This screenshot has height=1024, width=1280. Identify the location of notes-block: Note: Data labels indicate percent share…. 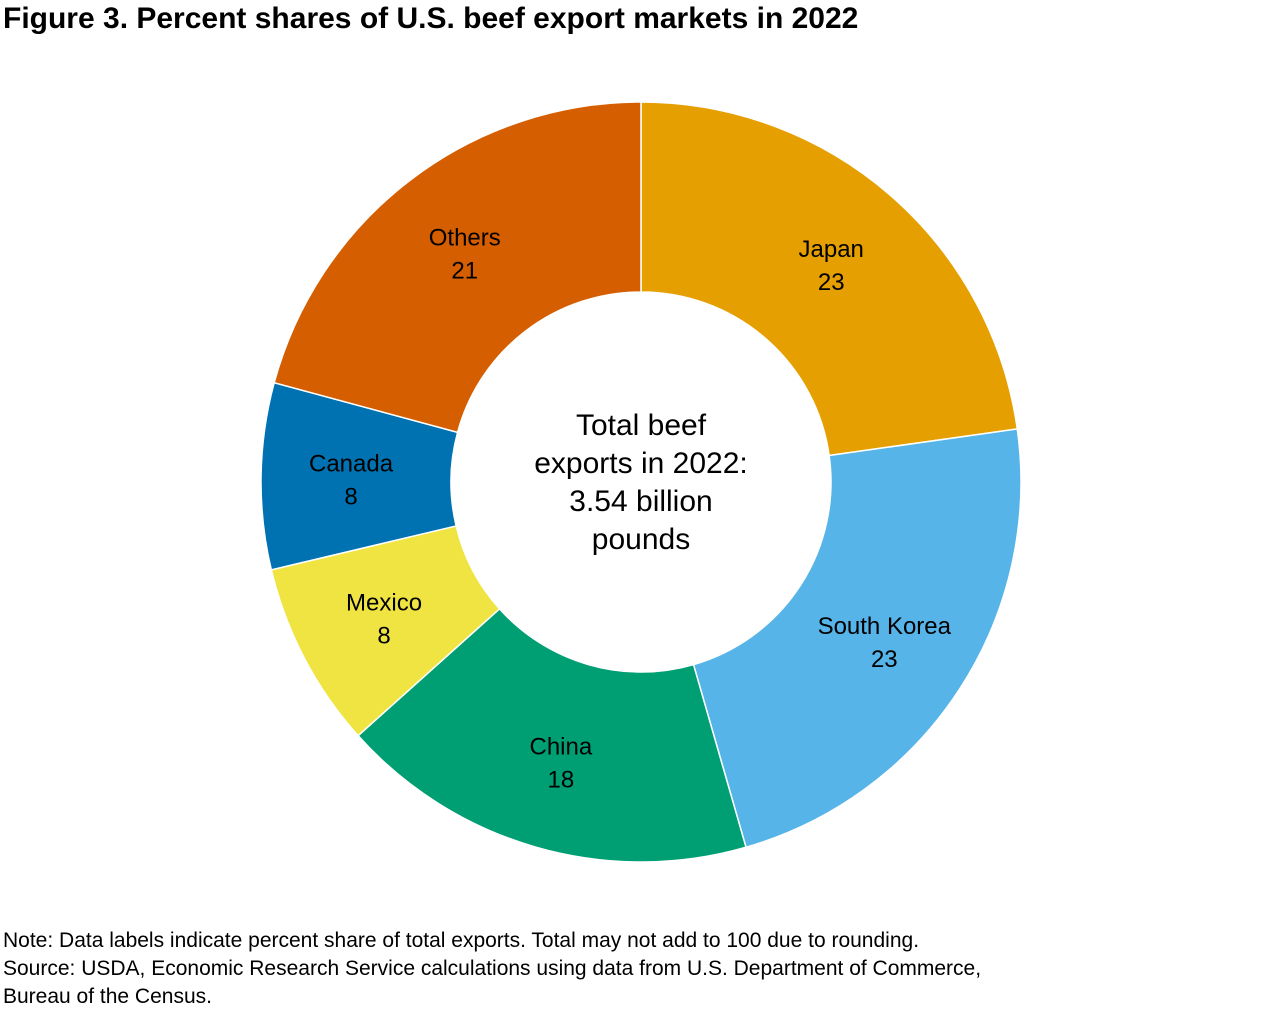
(492, 969).